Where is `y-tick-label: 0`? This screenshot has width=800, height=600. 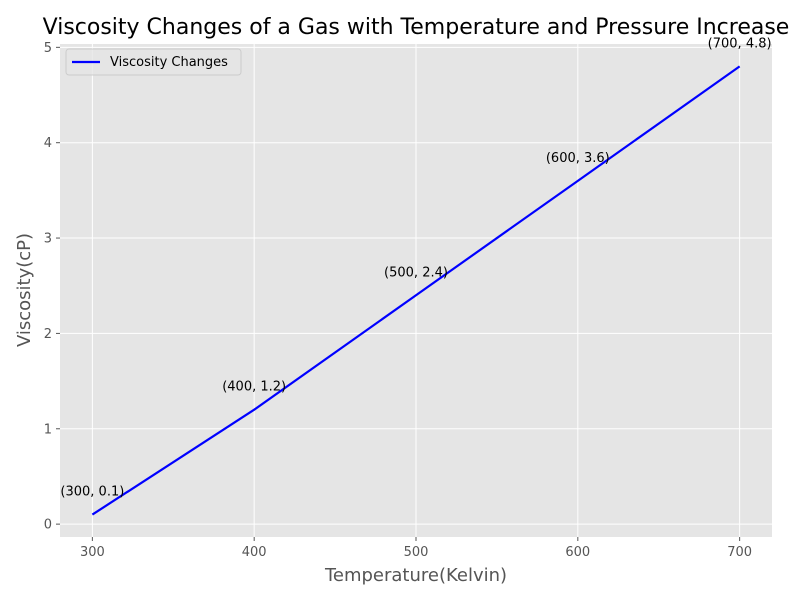
y-tick-label: 0 is located at coordinates (48, 525).